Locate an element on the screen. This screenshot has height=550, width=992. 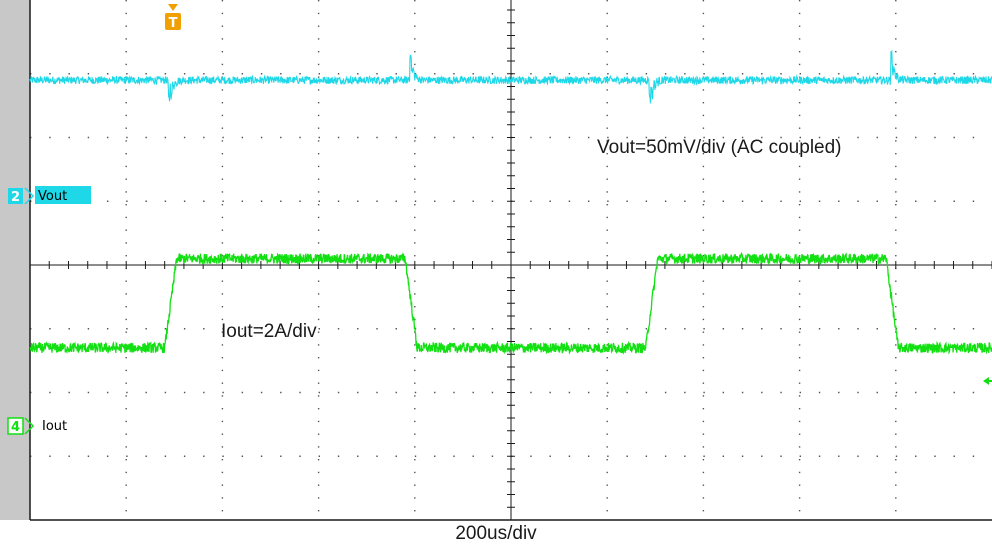
vout-trace is located at coordinates (510, 76).